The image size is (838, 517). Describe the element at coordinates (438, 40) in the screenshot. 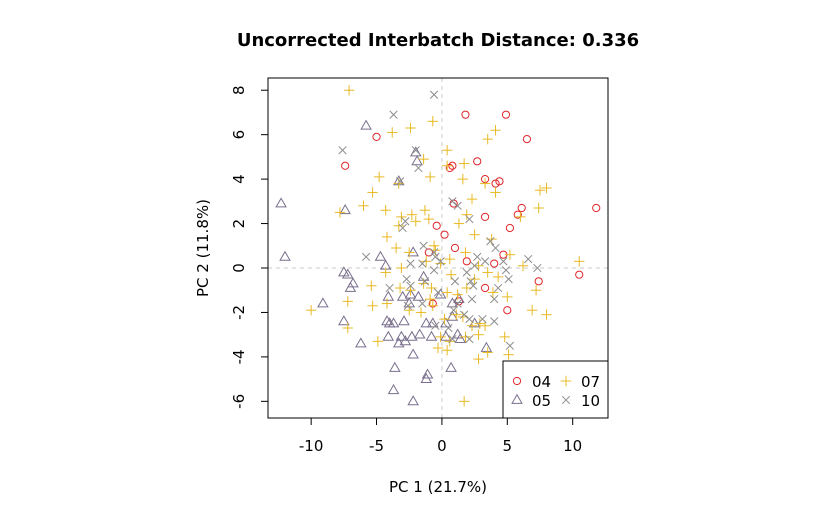

I see `chart-title: Uncorrected Interbatch Distance: 0.336` at that location.